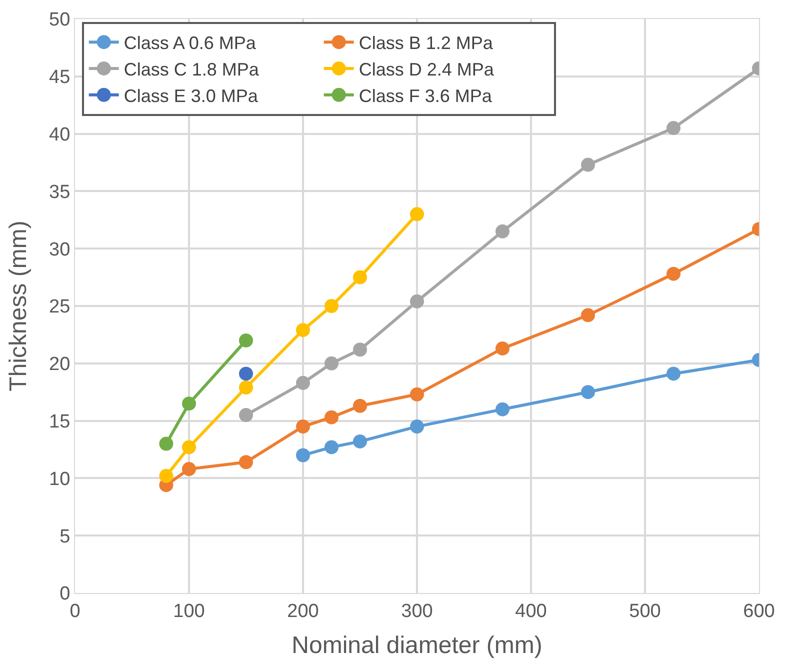 Image resolution: width=785 pixels, height=664 pixels. Describe the element at coordinates (59, 249) in the screenshot. I see `y-tick-label: 30` at that location.